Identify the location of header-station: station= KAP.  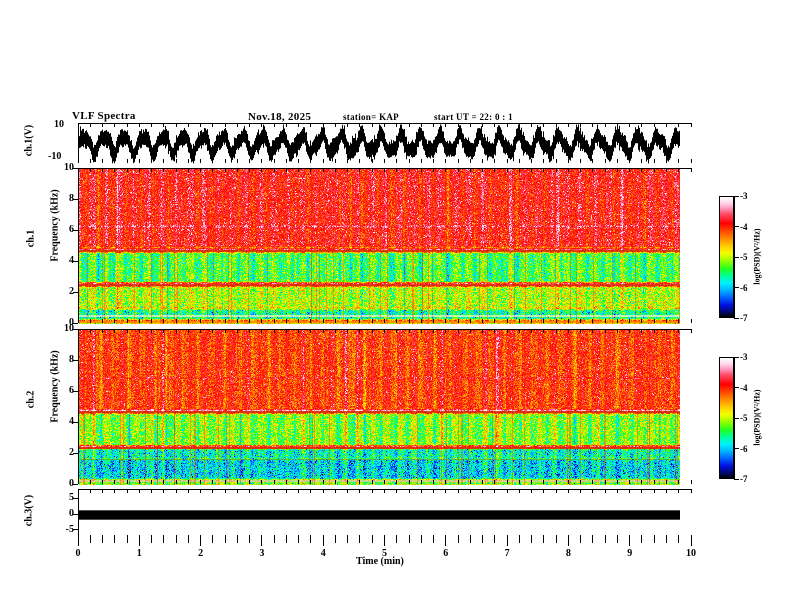
(371, 117).